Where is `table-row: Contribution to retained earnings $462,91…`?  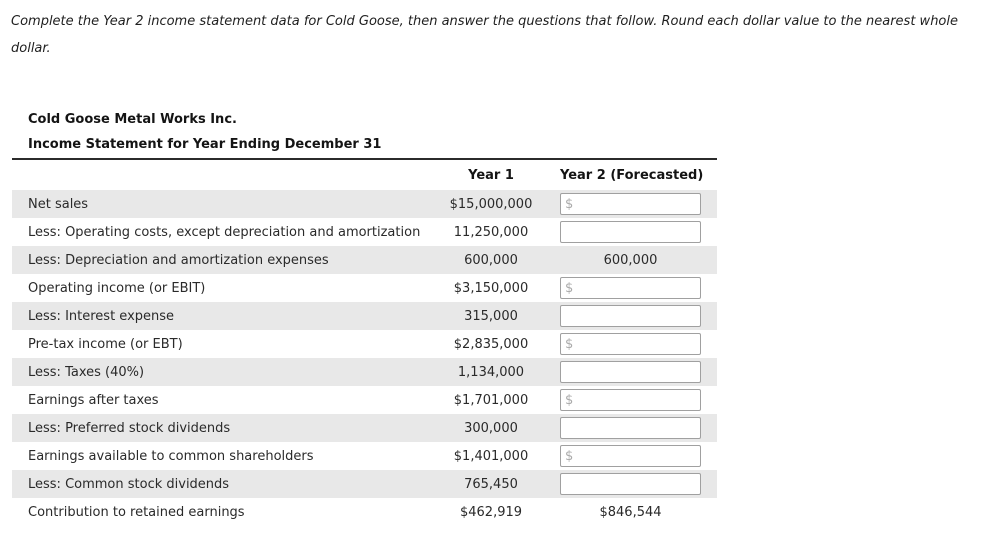
table-row: Contribution to retained earnings $462,91… is located at coordinates (364, 512).